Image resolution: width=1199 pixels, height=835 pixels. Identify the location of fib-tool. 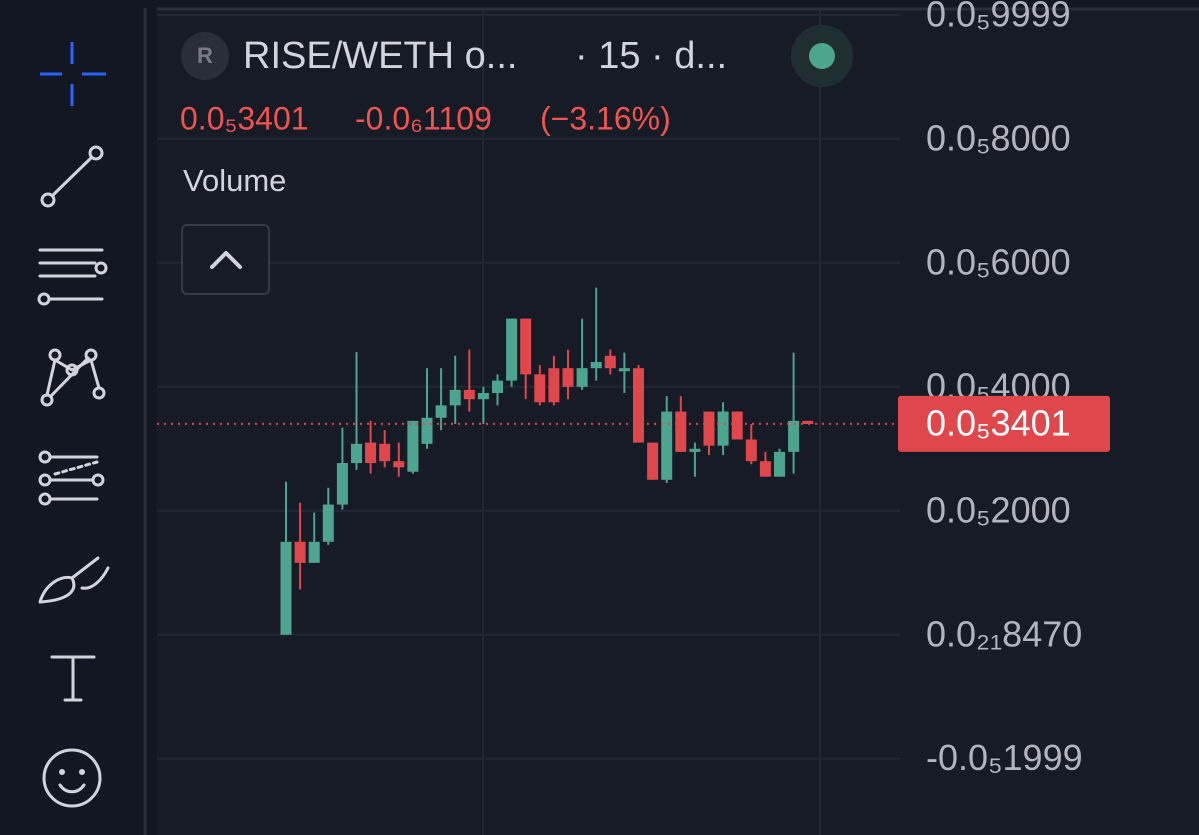
(72, 277).